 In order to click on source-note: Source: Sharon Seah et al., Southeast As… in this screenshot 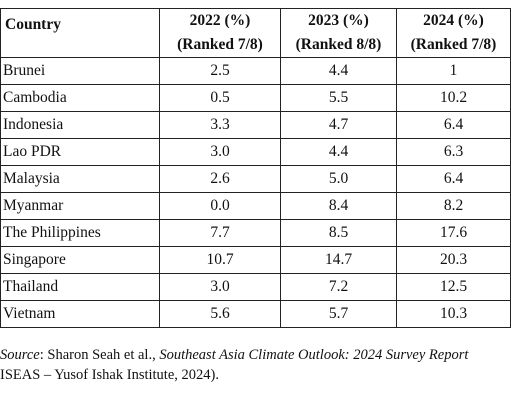, I will do `click(255, 365)`.